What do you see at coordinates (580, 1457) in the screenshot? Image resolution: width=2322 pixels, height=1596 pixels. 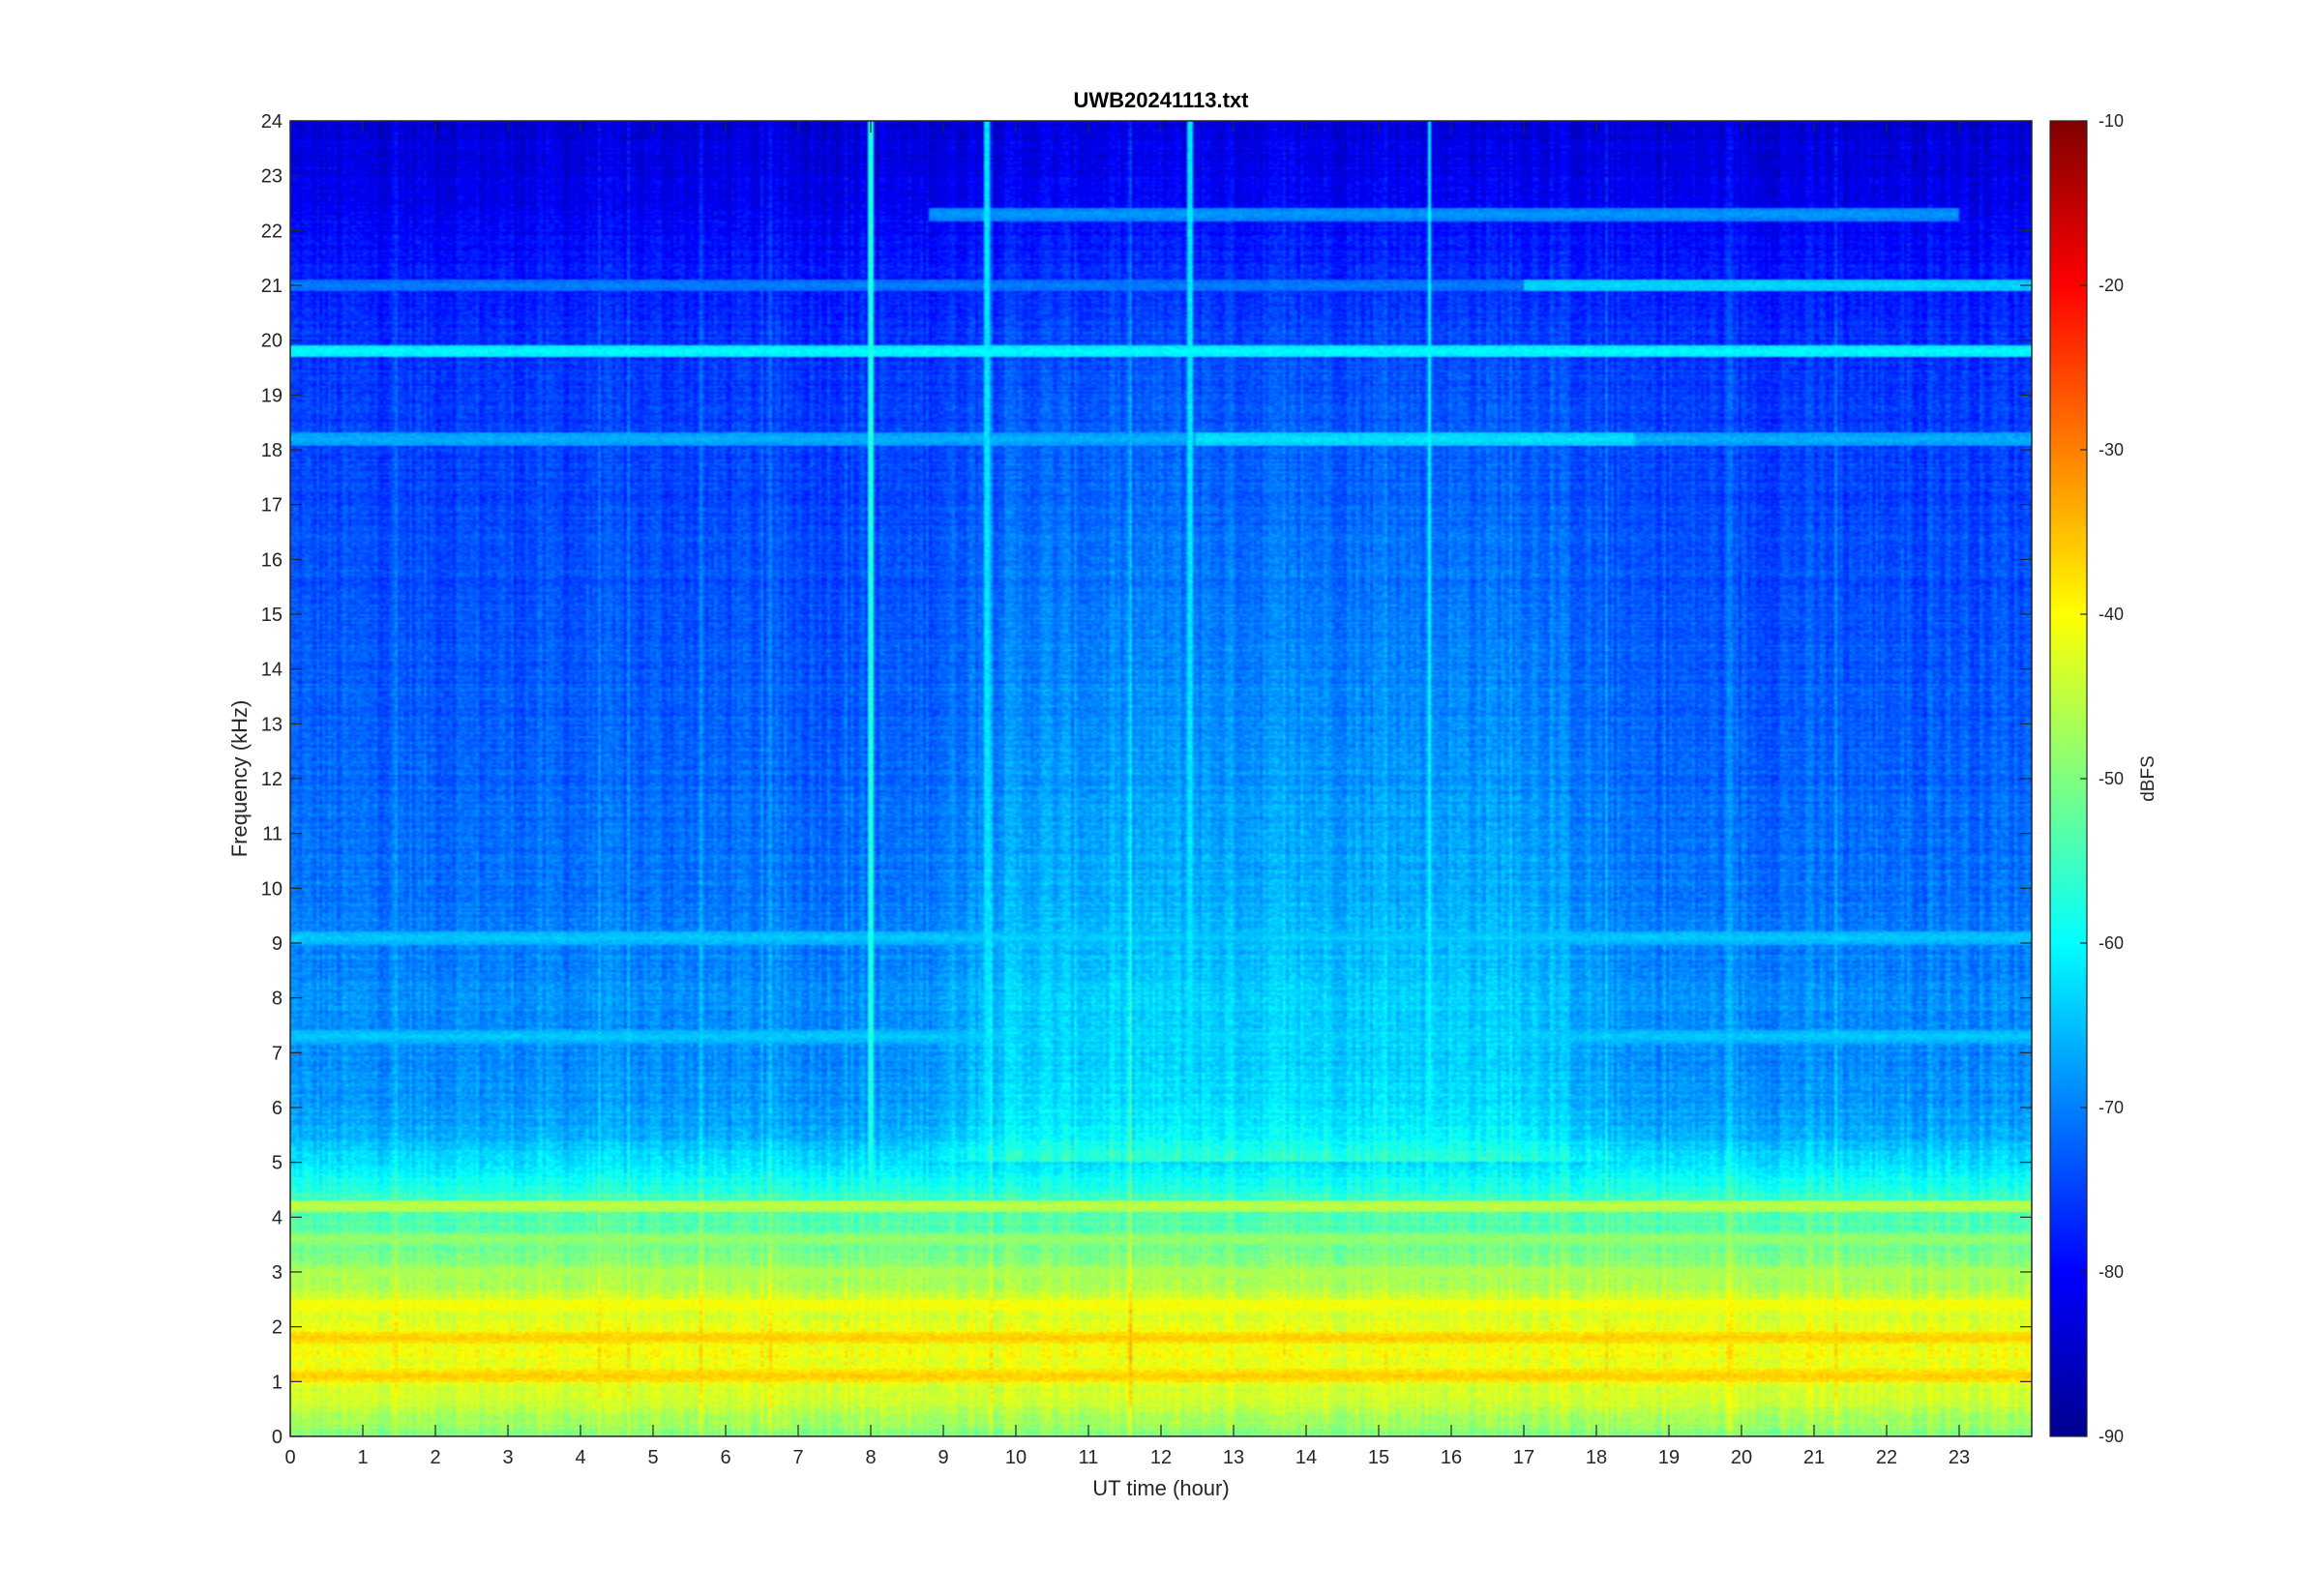 I see `x-tick-label: 4` at bounding box center [580, 1457].